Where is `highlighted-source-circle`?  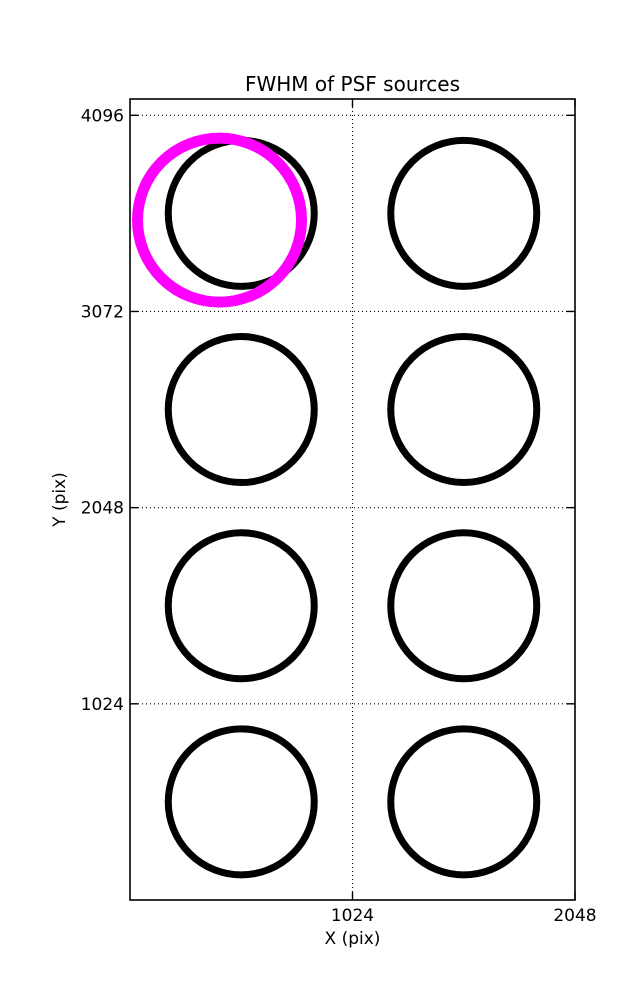 highlighted-source-circle is located at coordinates (220, 220).